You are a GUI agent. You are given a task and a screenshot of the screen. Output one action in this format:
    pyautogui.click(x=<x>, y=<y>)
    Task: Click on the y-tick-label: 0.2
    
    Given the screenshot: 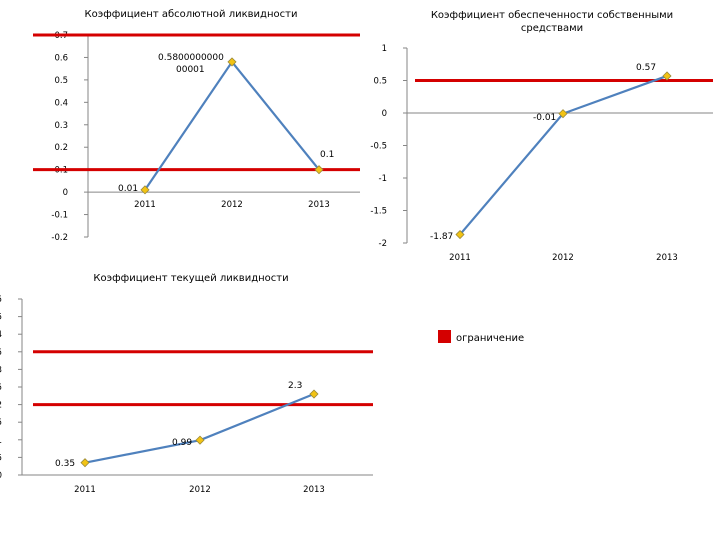 What is the action you would take?
    pyautogui.click(x=61, y=148)
    